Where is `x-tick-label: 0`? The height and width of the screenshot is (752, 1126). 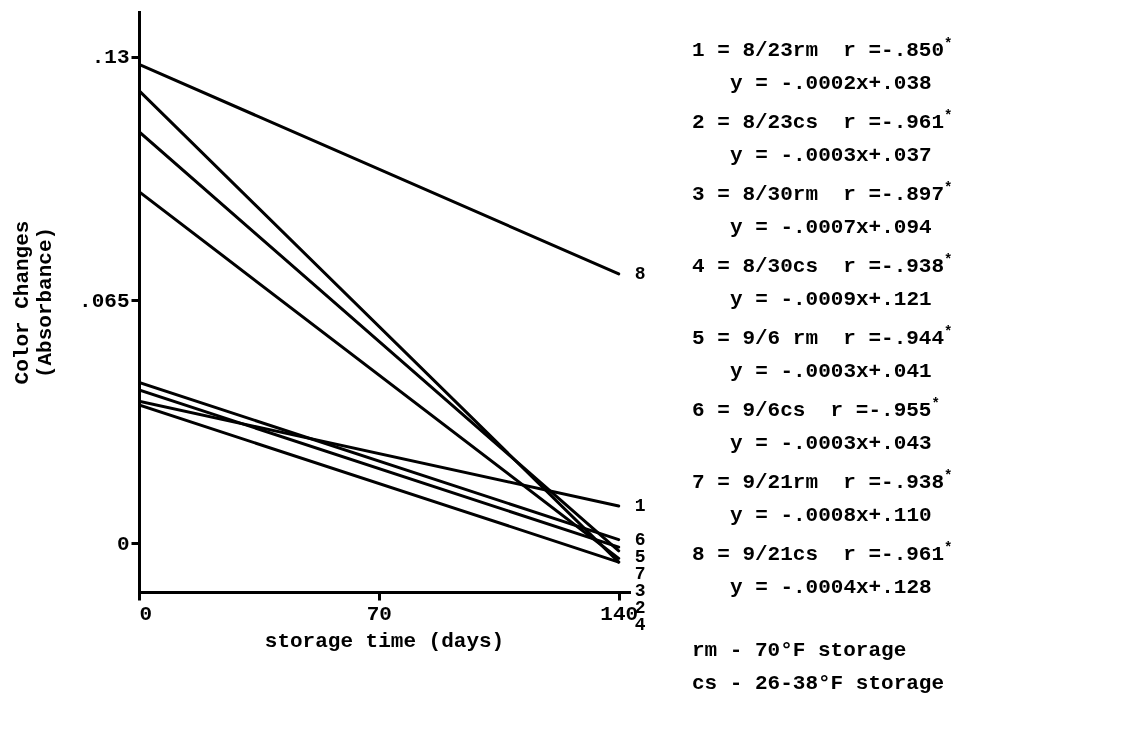
x-tick-label: 0 is located at coordinates (146, 614).